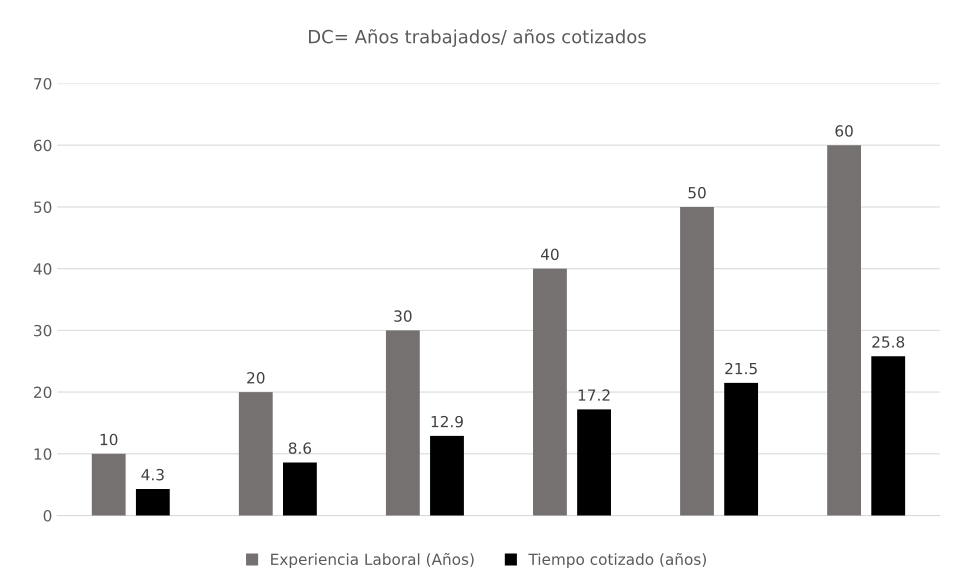  I want to click on data-label: 12.9, so click(447, 422).